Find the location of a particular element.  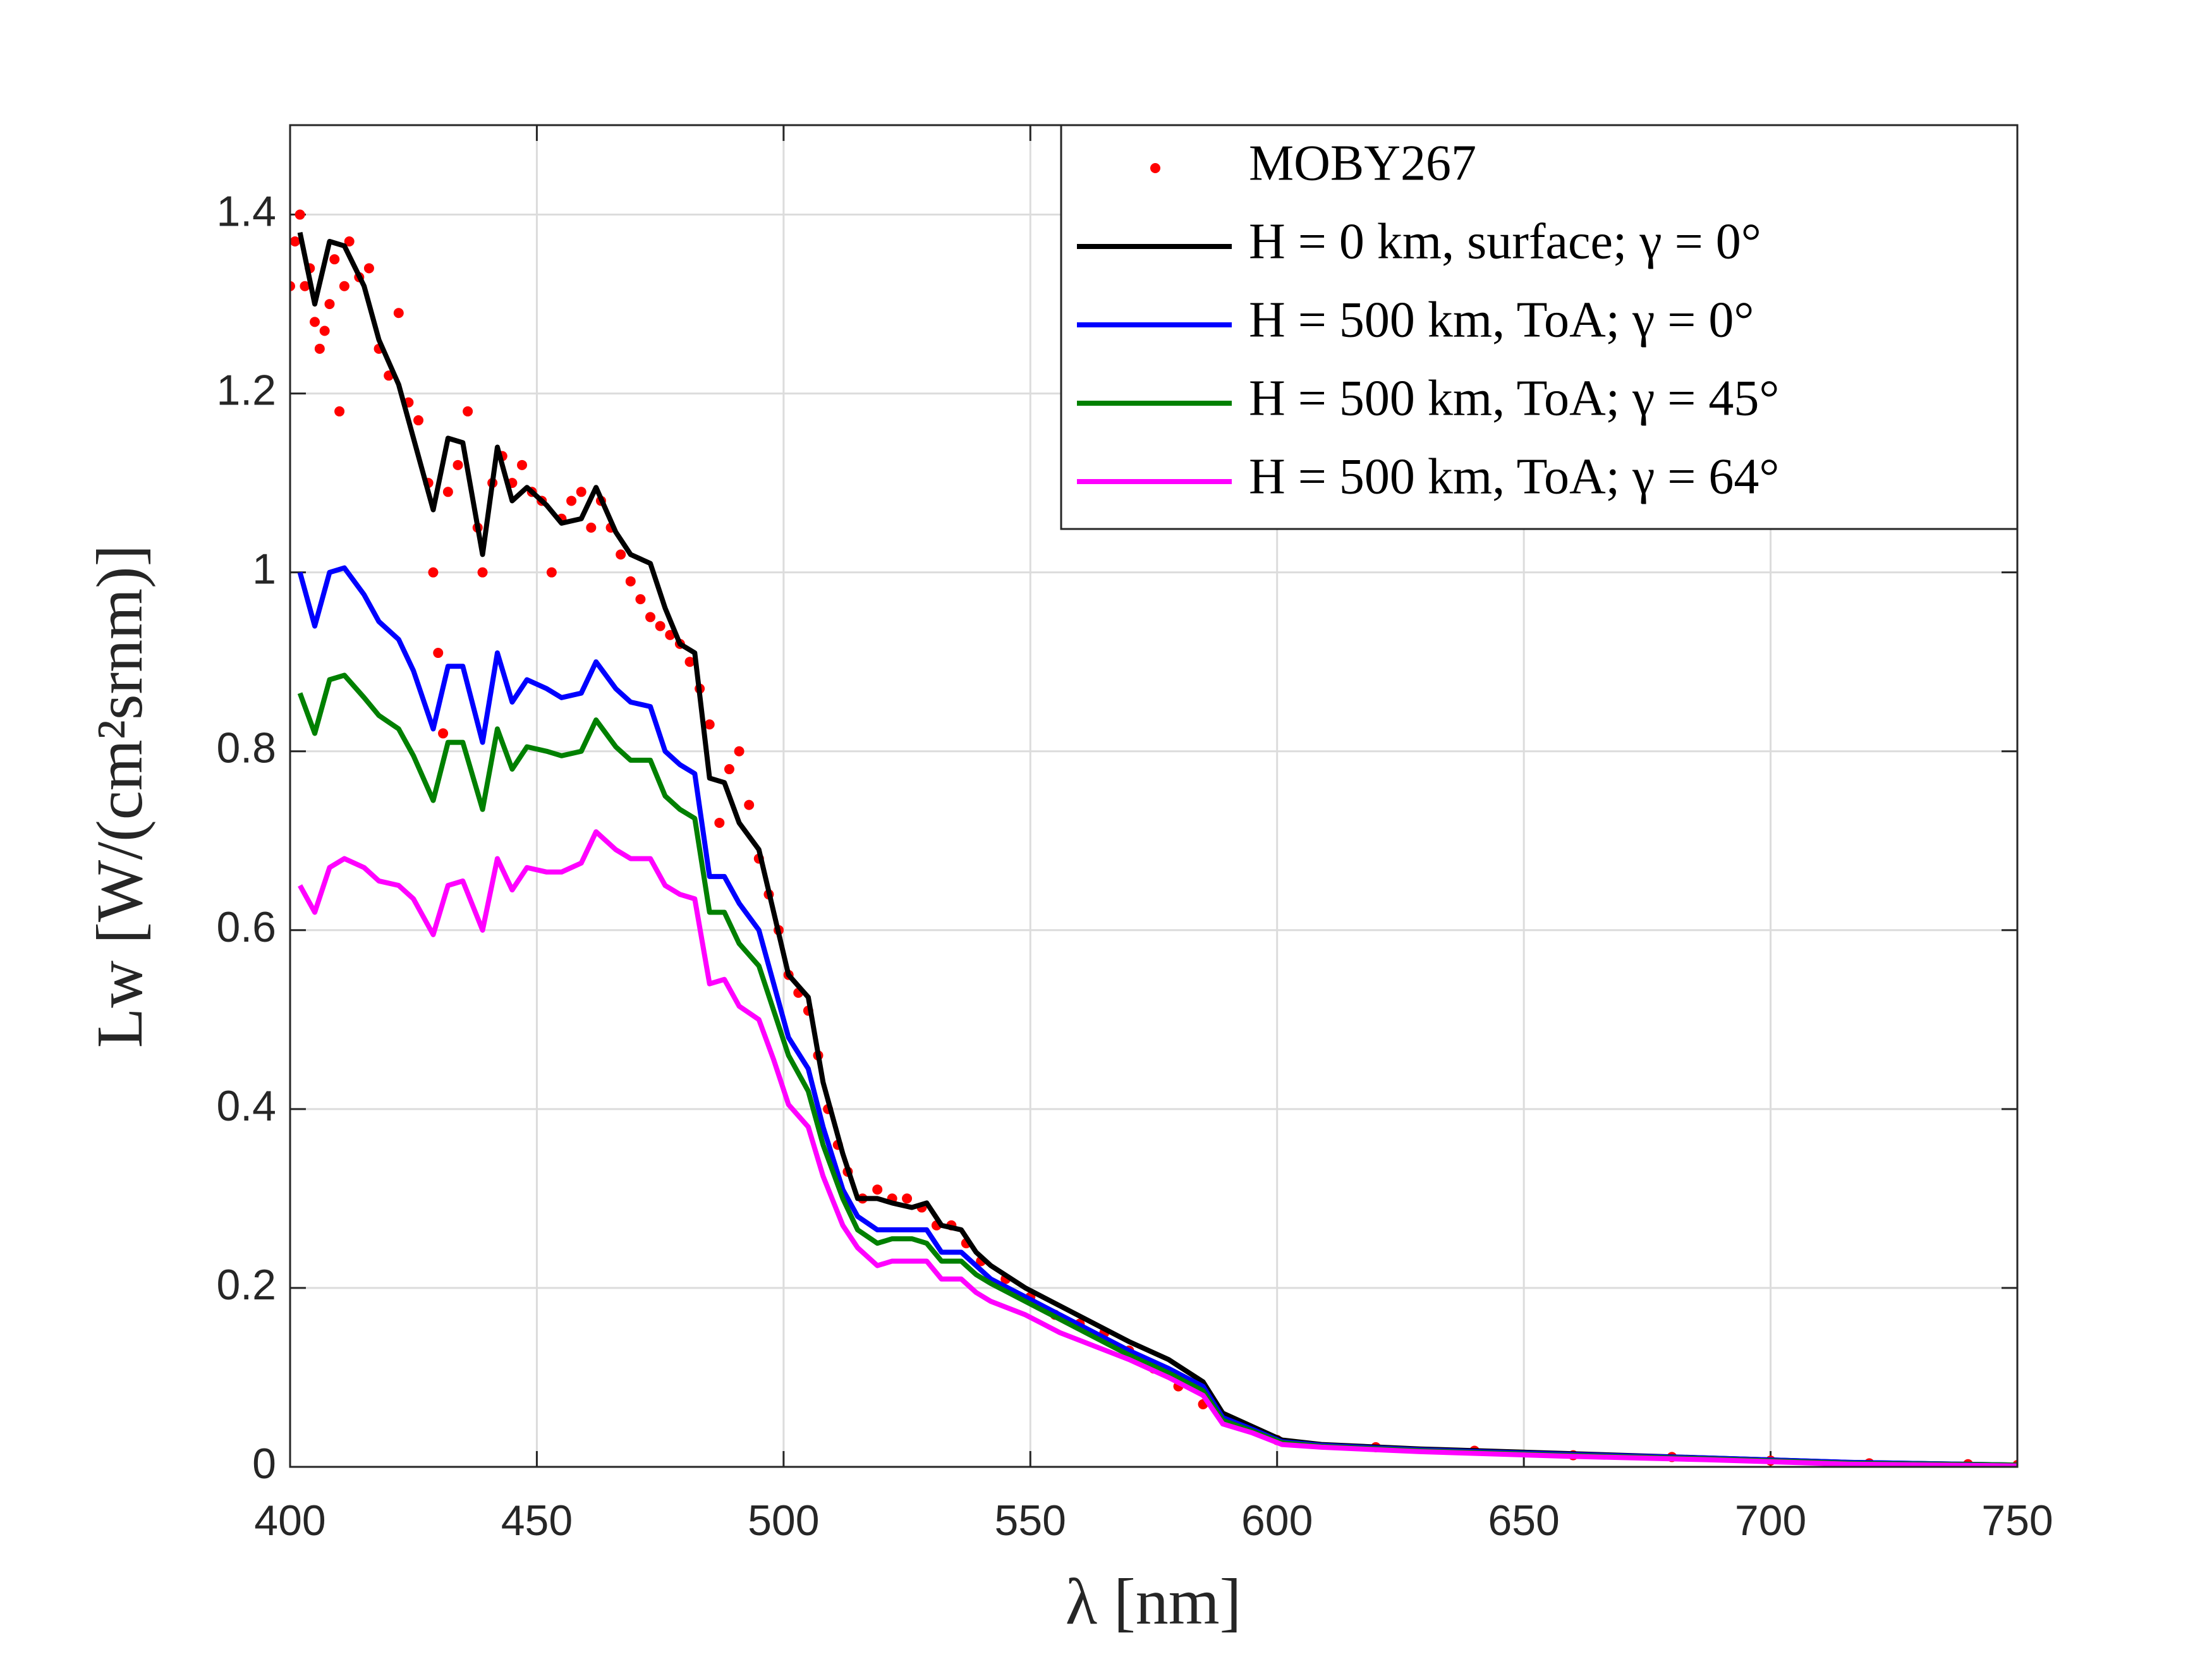

y-tick-label: 1 is located at coordinates (264, 569).